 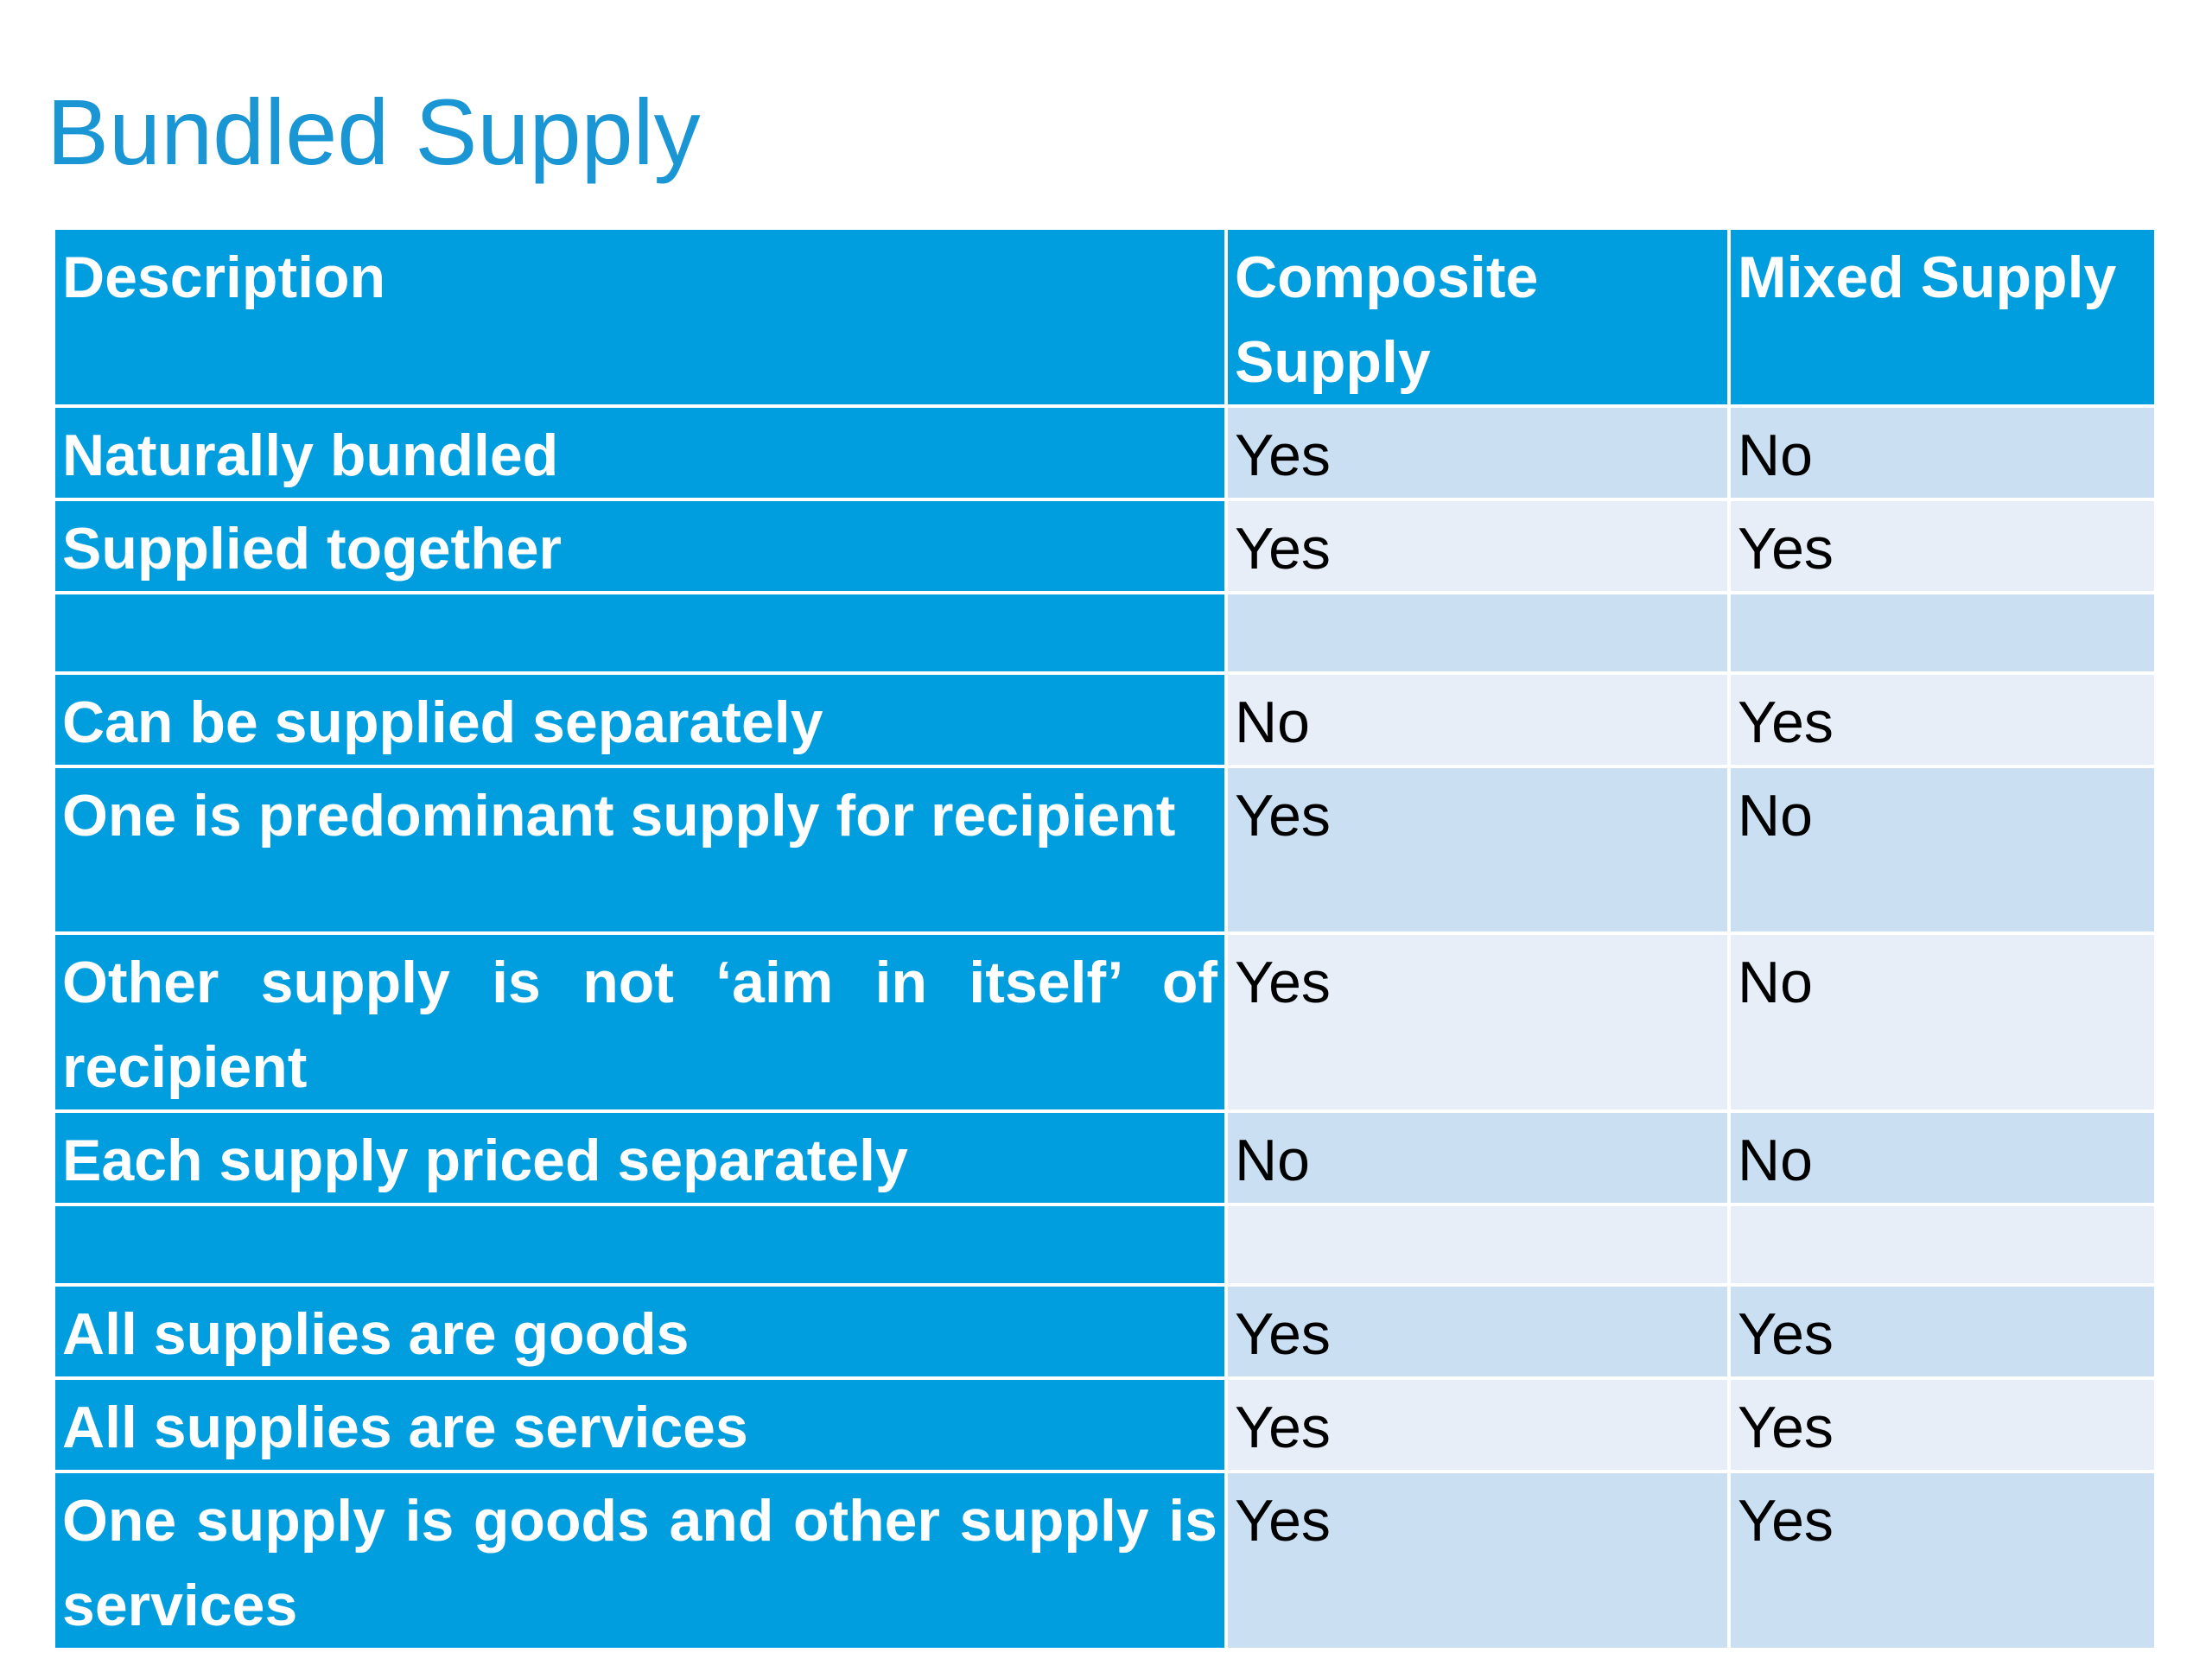 What do you see at coordinates (374, 131) in the screenshot?
I see `slide-title: Bundled Supply` at bounding box center [374, 131].